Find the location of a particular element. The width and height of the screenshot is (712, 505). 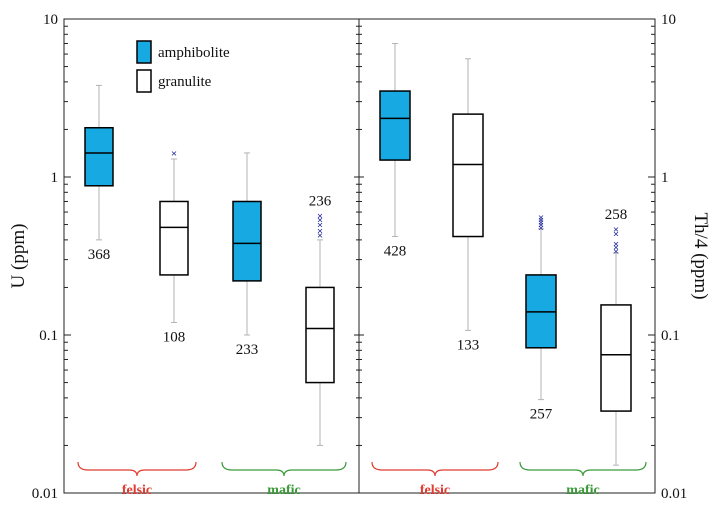

sample-count-label: 258 is located at coordinates (616, 215).